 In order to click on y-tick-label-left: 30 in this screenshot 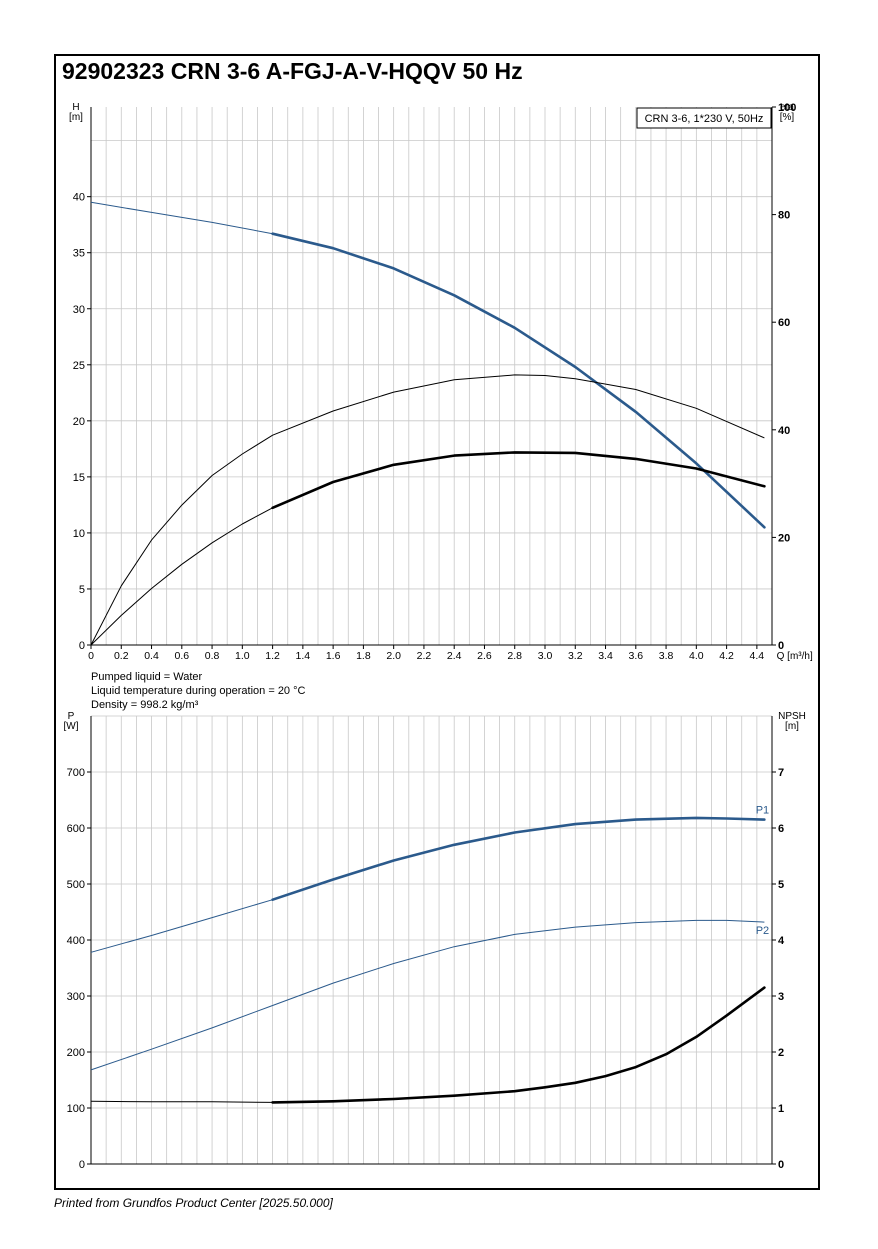, I will do `click(79, 310)`.